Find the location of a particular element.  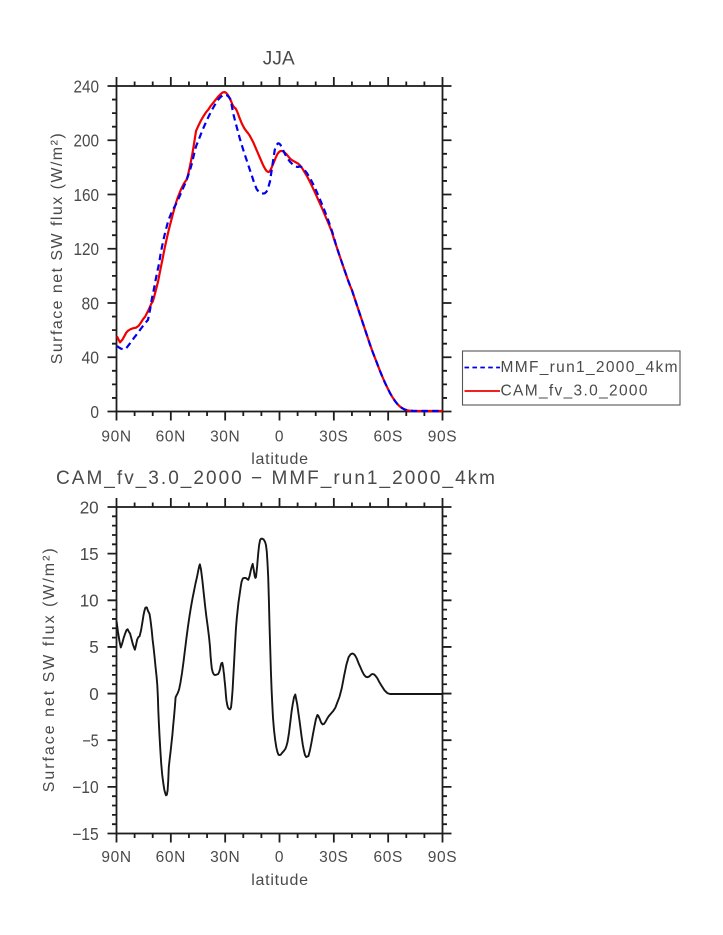

svg-text: MMF_run1_2000_4km is located at coordinates (589, 367).